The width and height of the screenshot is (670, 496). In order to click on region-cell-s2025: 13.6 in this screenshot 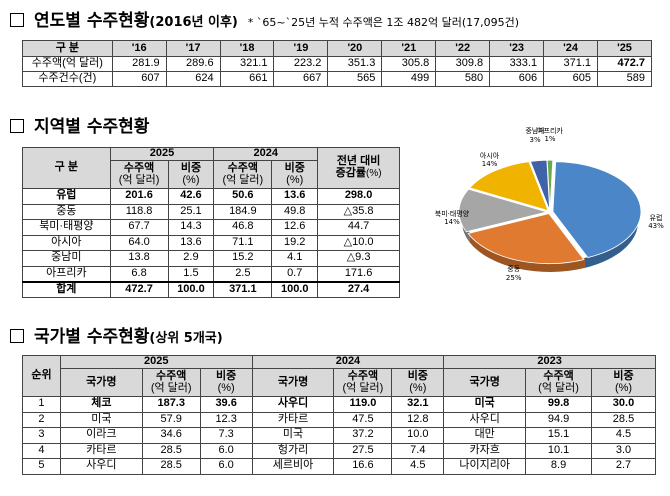, I will do `click(191, 242)`.